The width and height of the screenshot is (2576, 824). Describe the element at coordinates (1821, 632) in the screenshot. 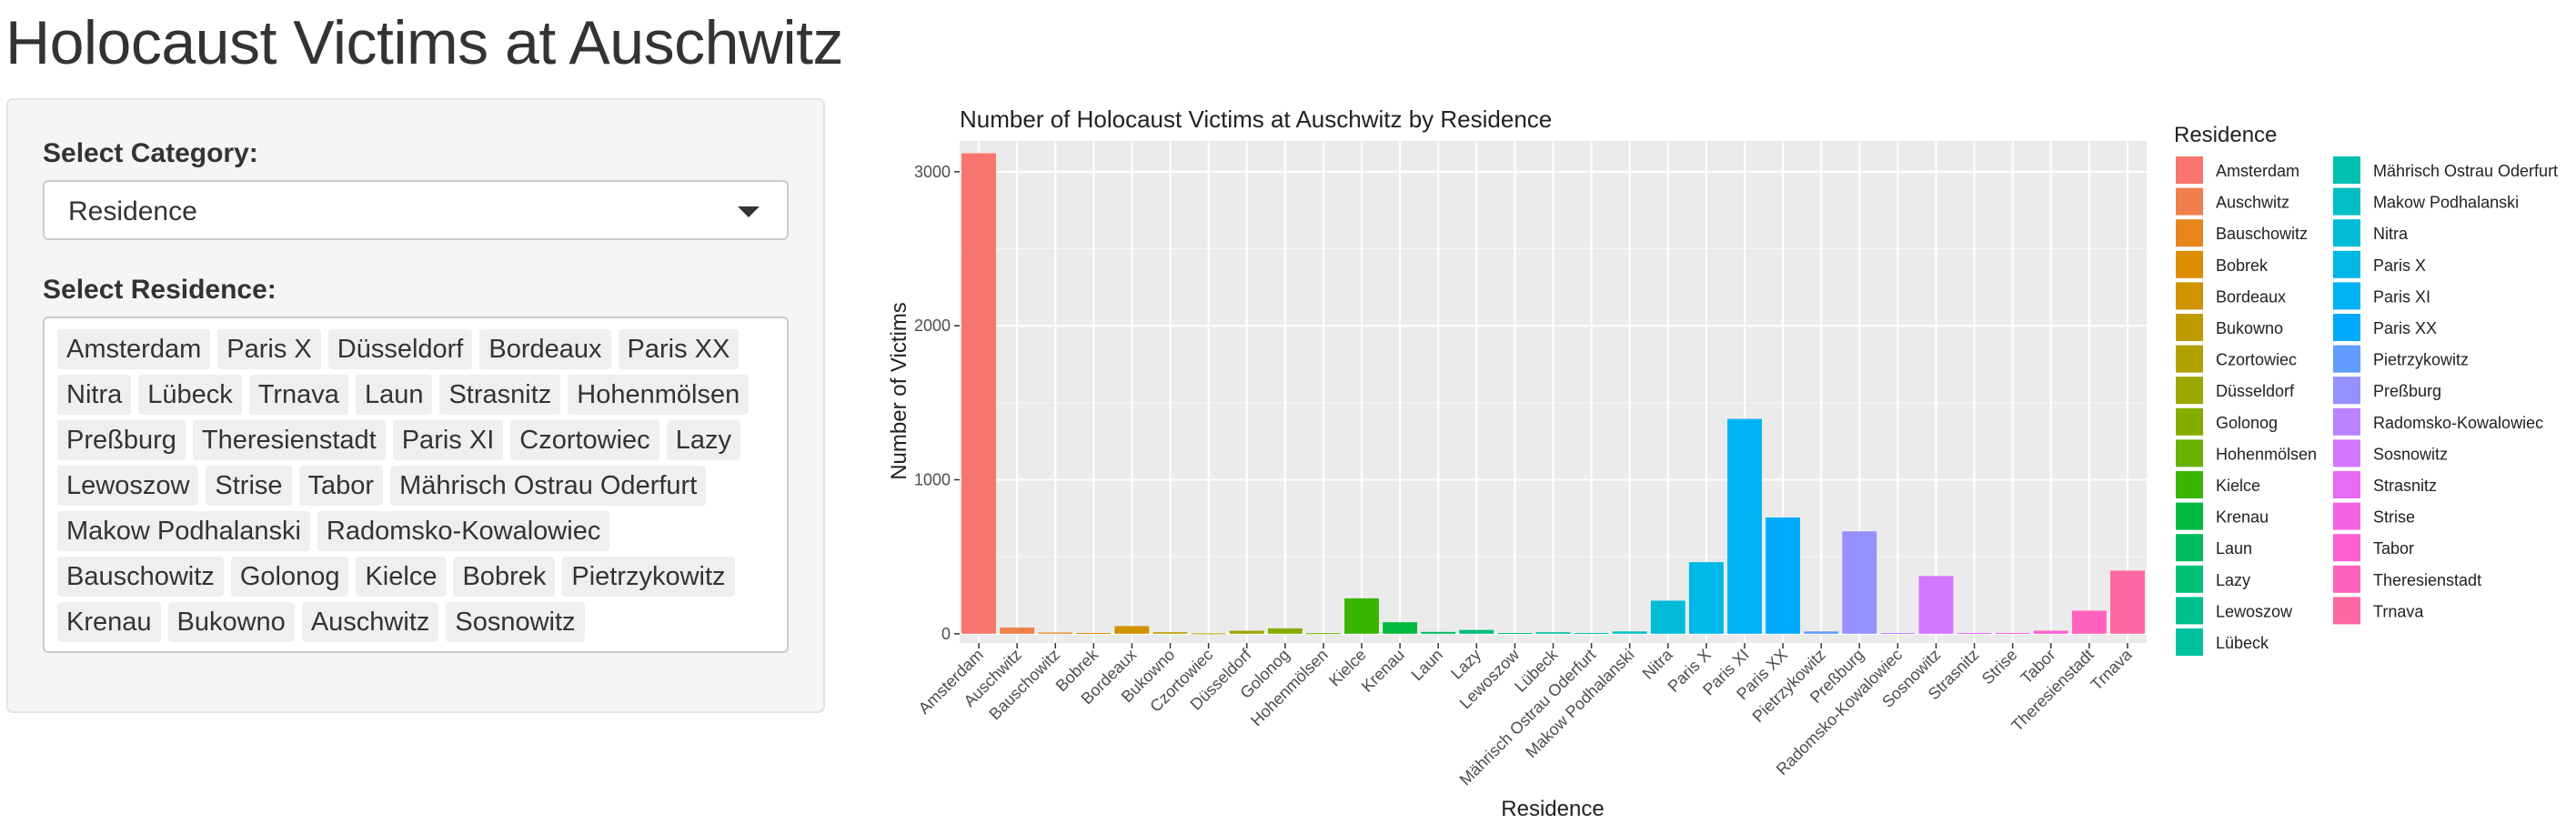

I see `bar-pietrzykowitz` at that location.